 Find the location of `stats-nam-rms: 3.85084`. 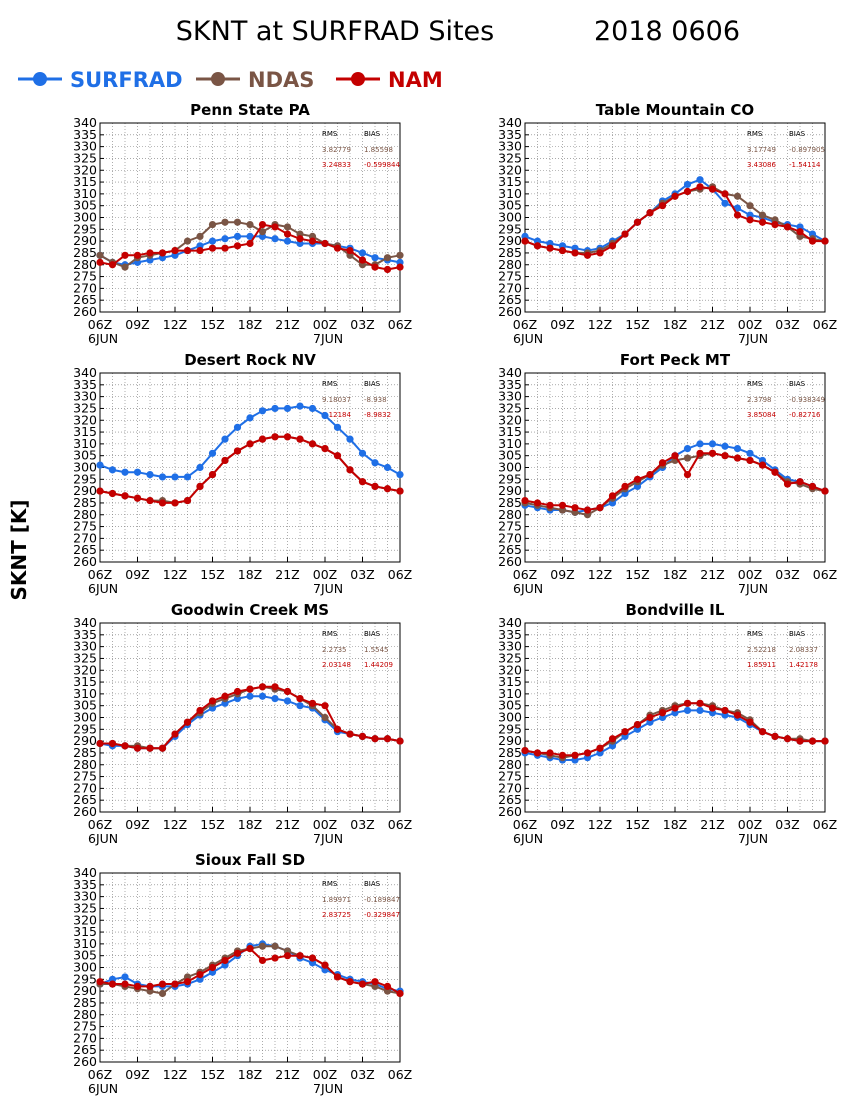

stats-nam-rms: 3.85084 is located at coordinates (761, 415).